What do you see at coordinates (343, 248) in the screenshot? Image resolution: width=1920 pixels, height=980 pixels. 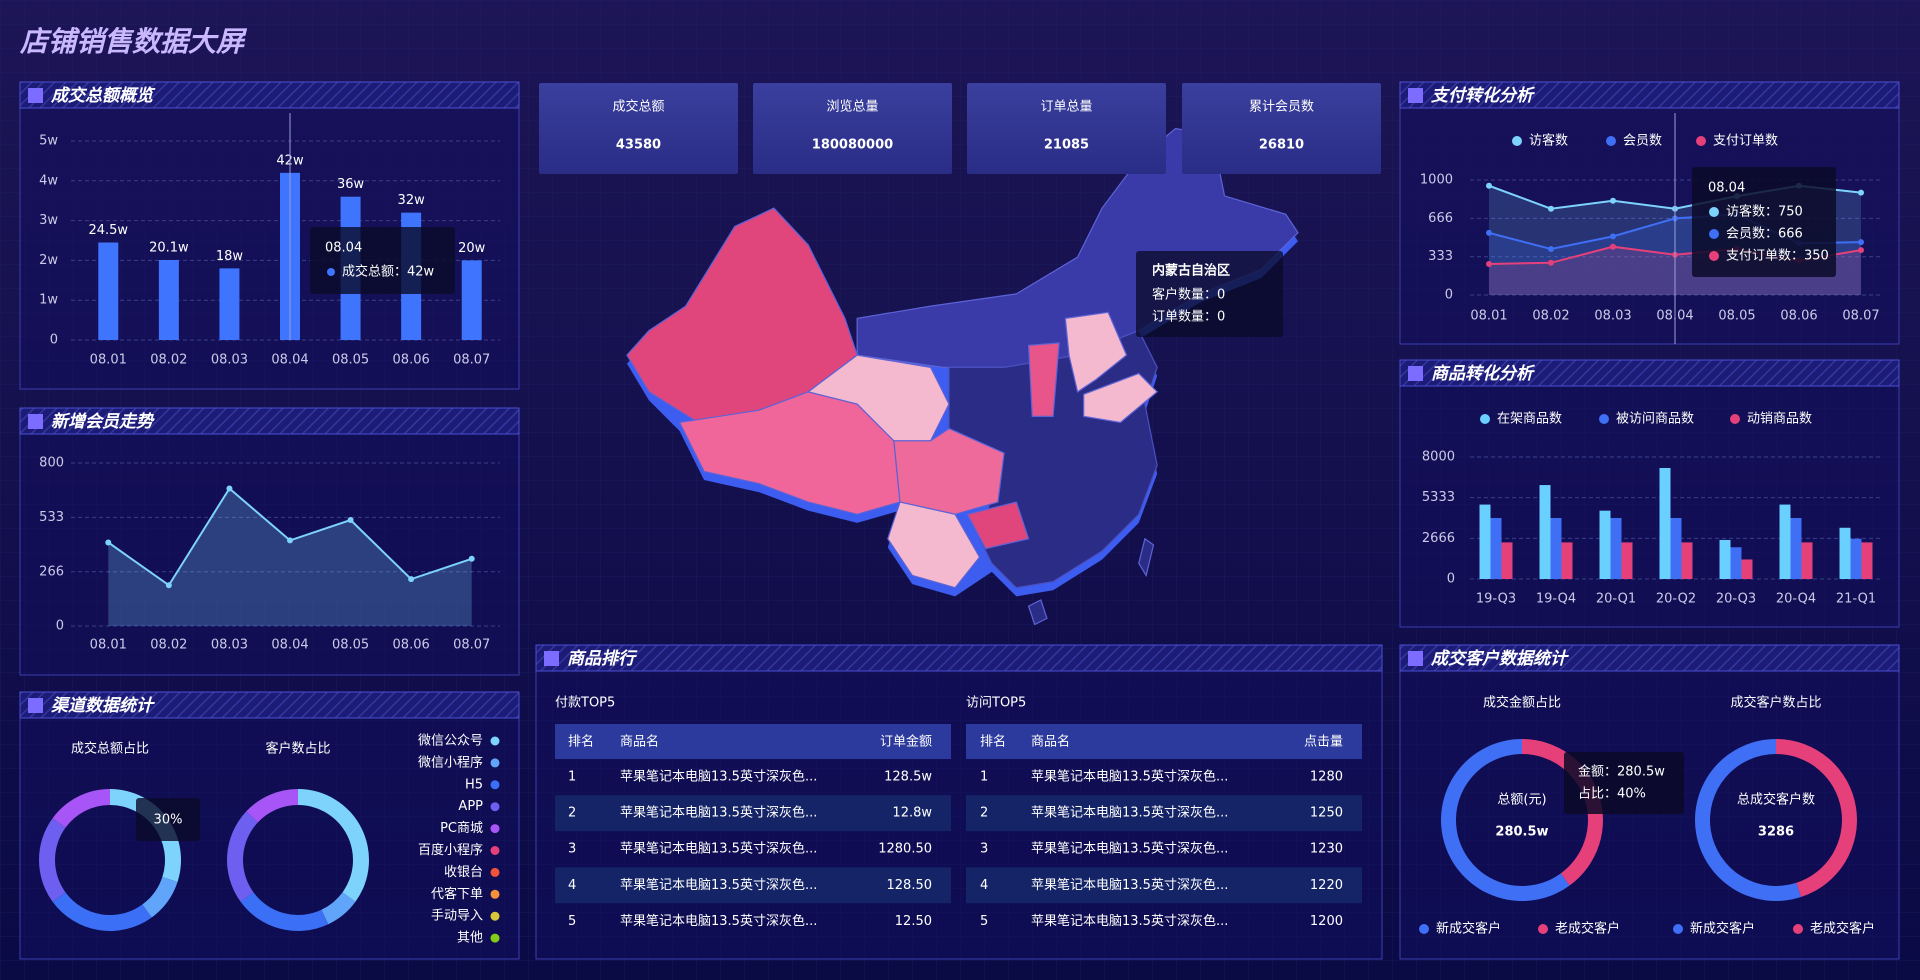 I see `tooltip-title: 08.04` at bounding box center [343, 248].